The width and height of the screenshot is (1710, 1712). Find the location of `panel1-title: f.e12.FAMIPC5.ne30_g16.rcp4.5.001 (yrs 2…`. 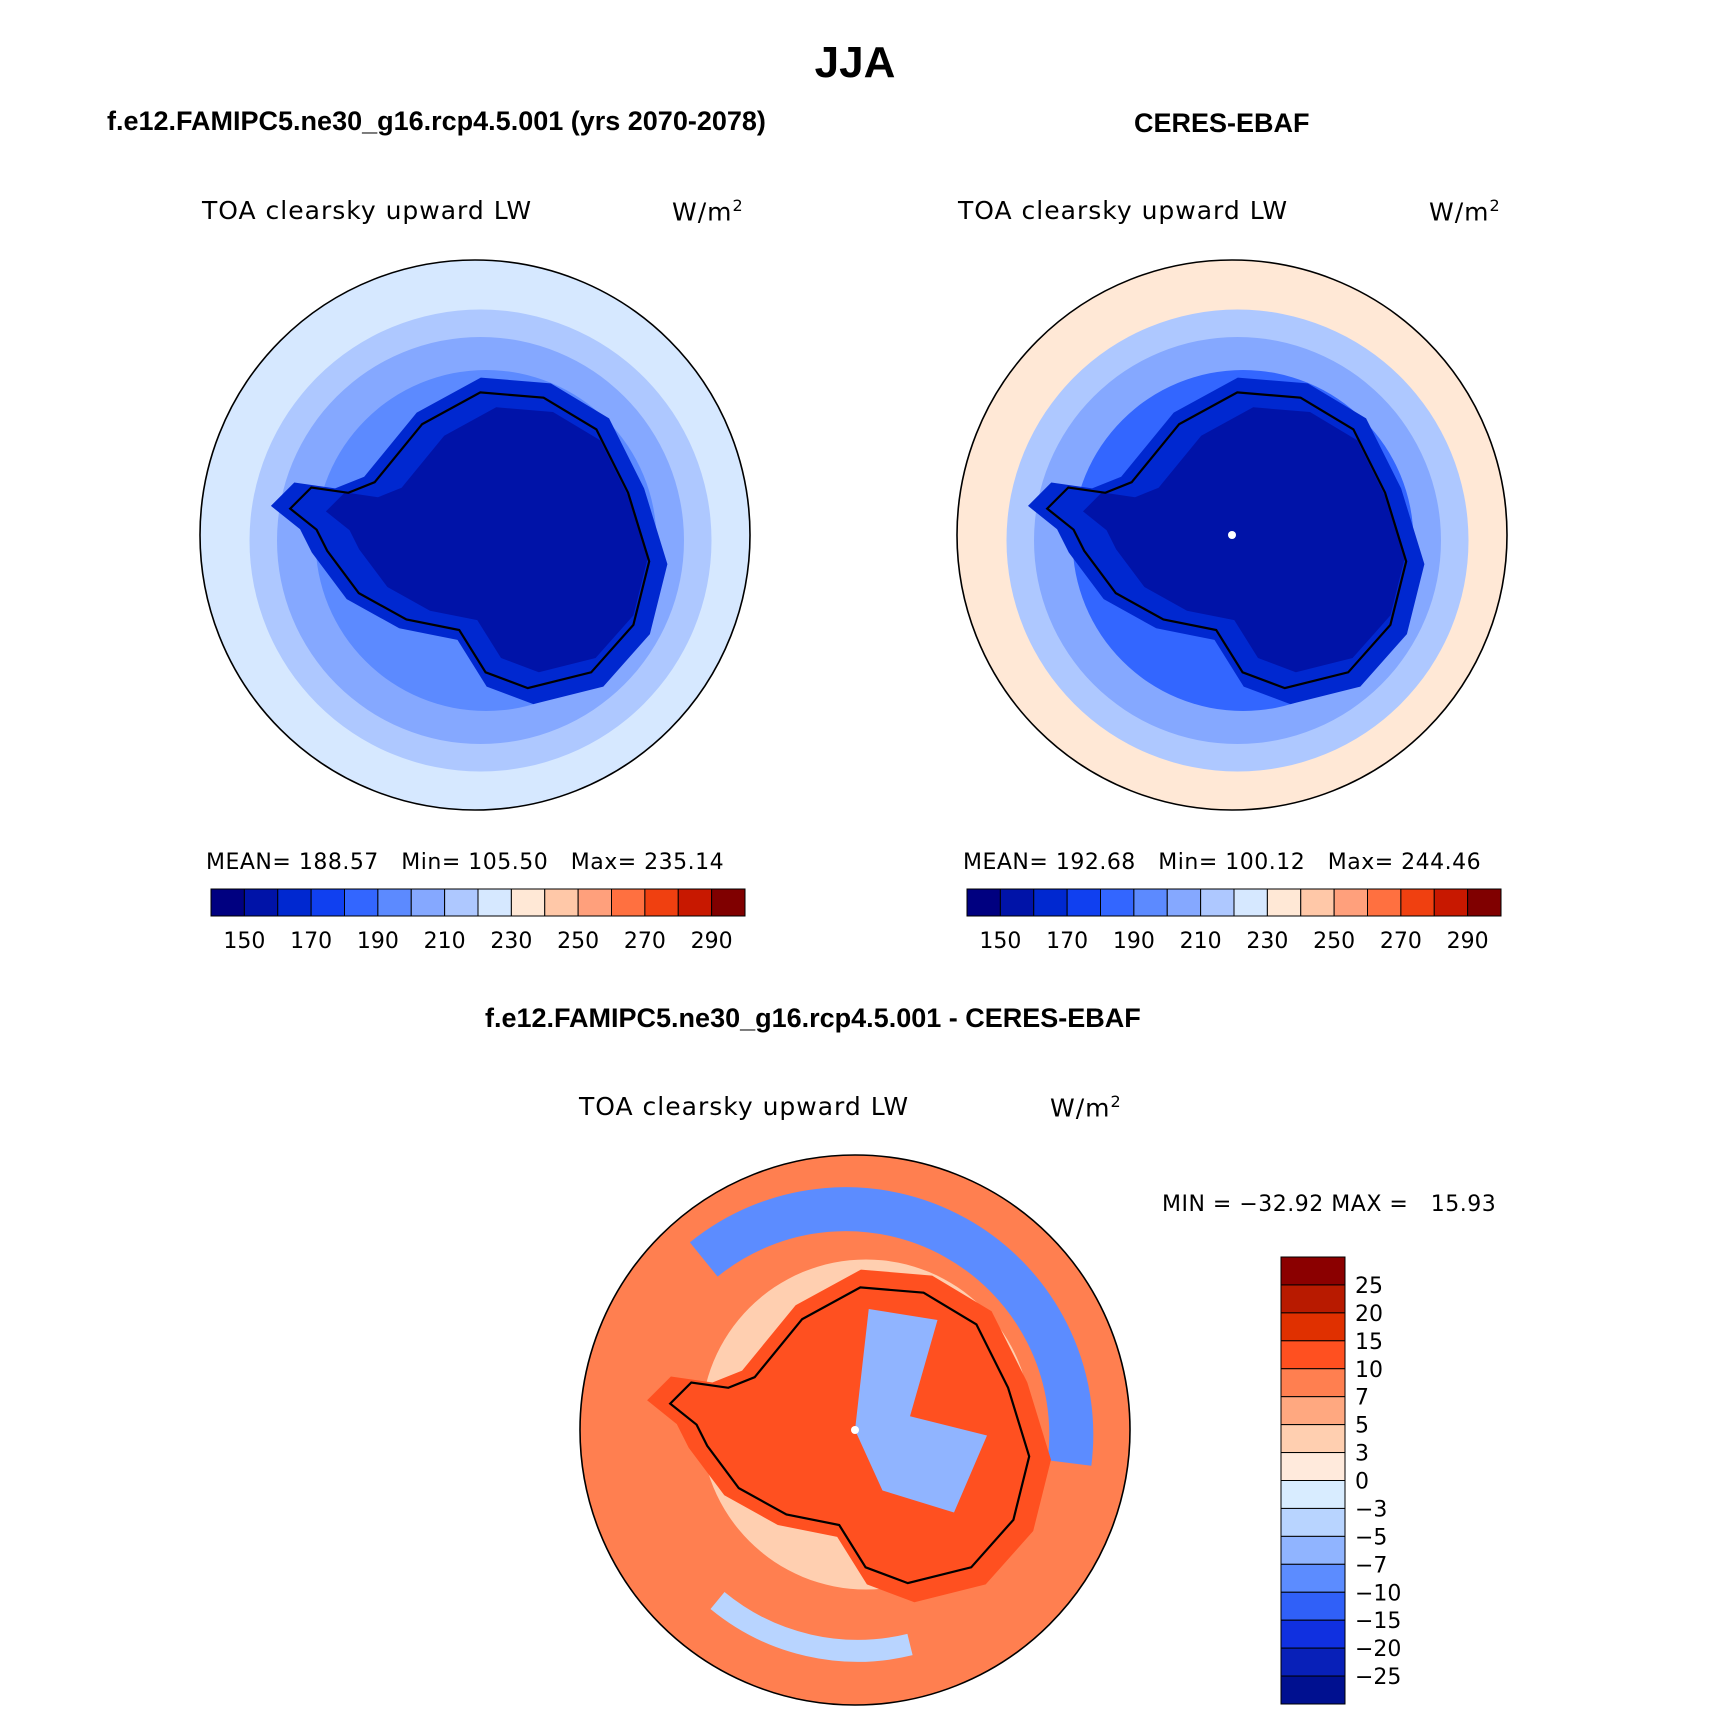

panel1-title: f.e12.FAMIPC5.ne30_g16.rcp4.5.001 (yrs 2… is located at coordinates (436, 121).